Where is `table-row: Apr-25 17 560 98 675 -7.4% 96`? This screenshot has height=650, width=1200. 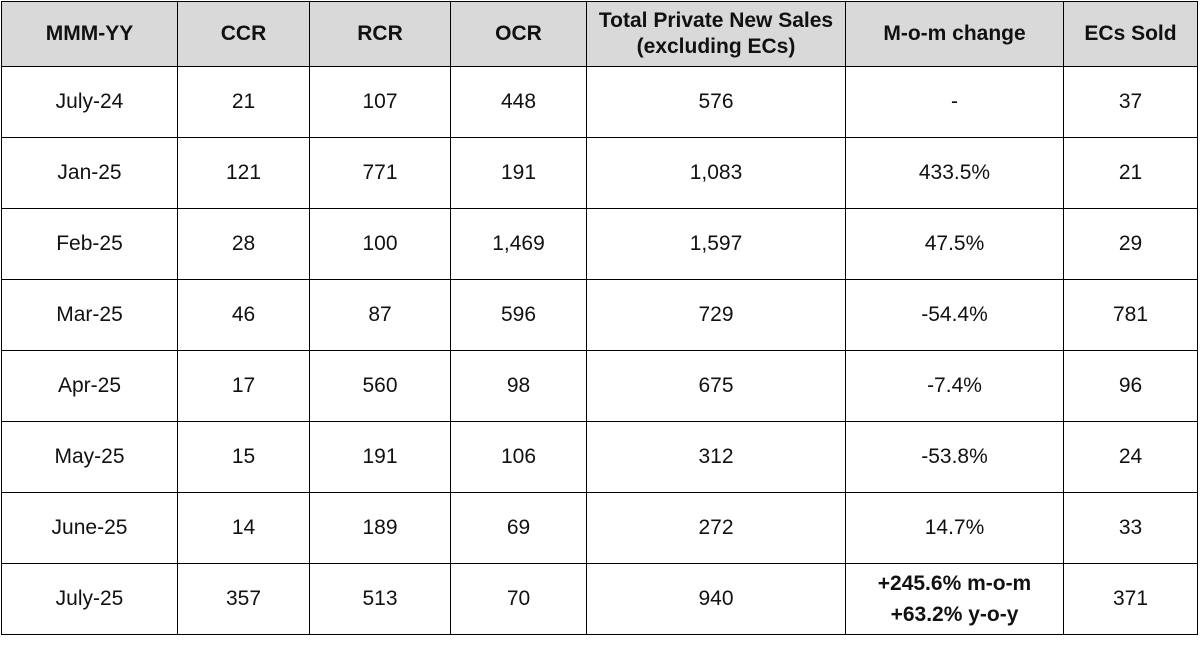 table-row: Apr-25 17 560 98 675 -7.4% 96 is located at coordinates (599, 386).